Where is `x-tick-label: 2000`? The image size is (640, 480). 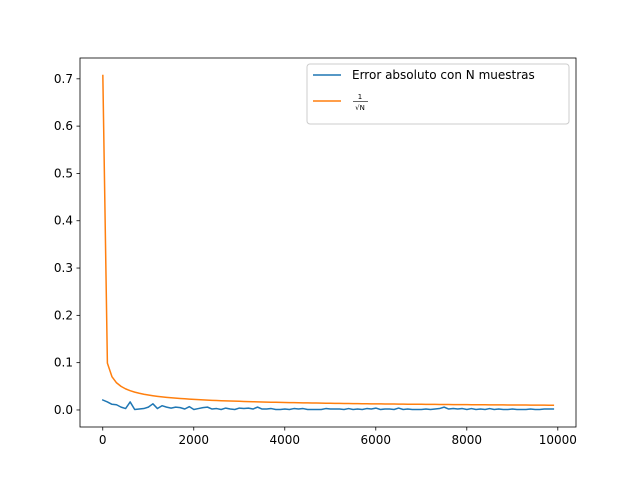
x-tick-label: 2000 is located at coordinates (193, 440).